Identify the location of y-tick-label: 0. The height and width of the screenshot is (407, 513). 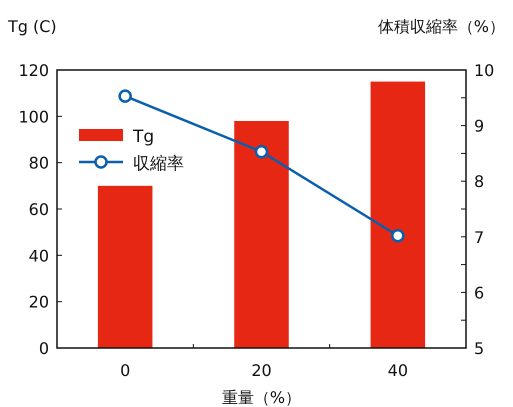
(43, 348).